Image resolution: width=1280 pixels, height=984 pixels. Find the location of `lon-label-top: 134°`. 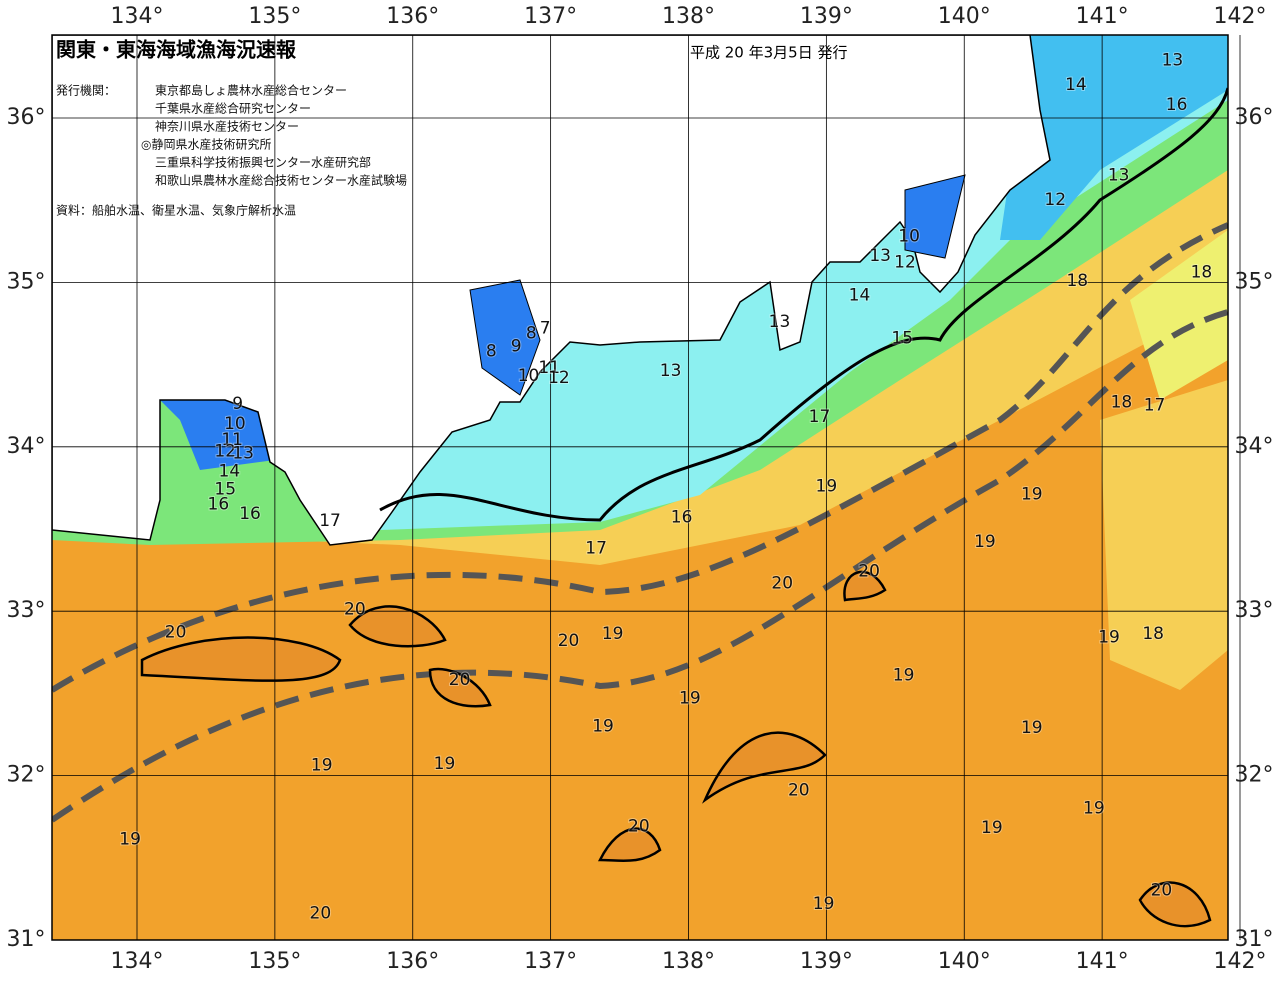

lon-label-top: 134° is located at coordinates (137, 16).